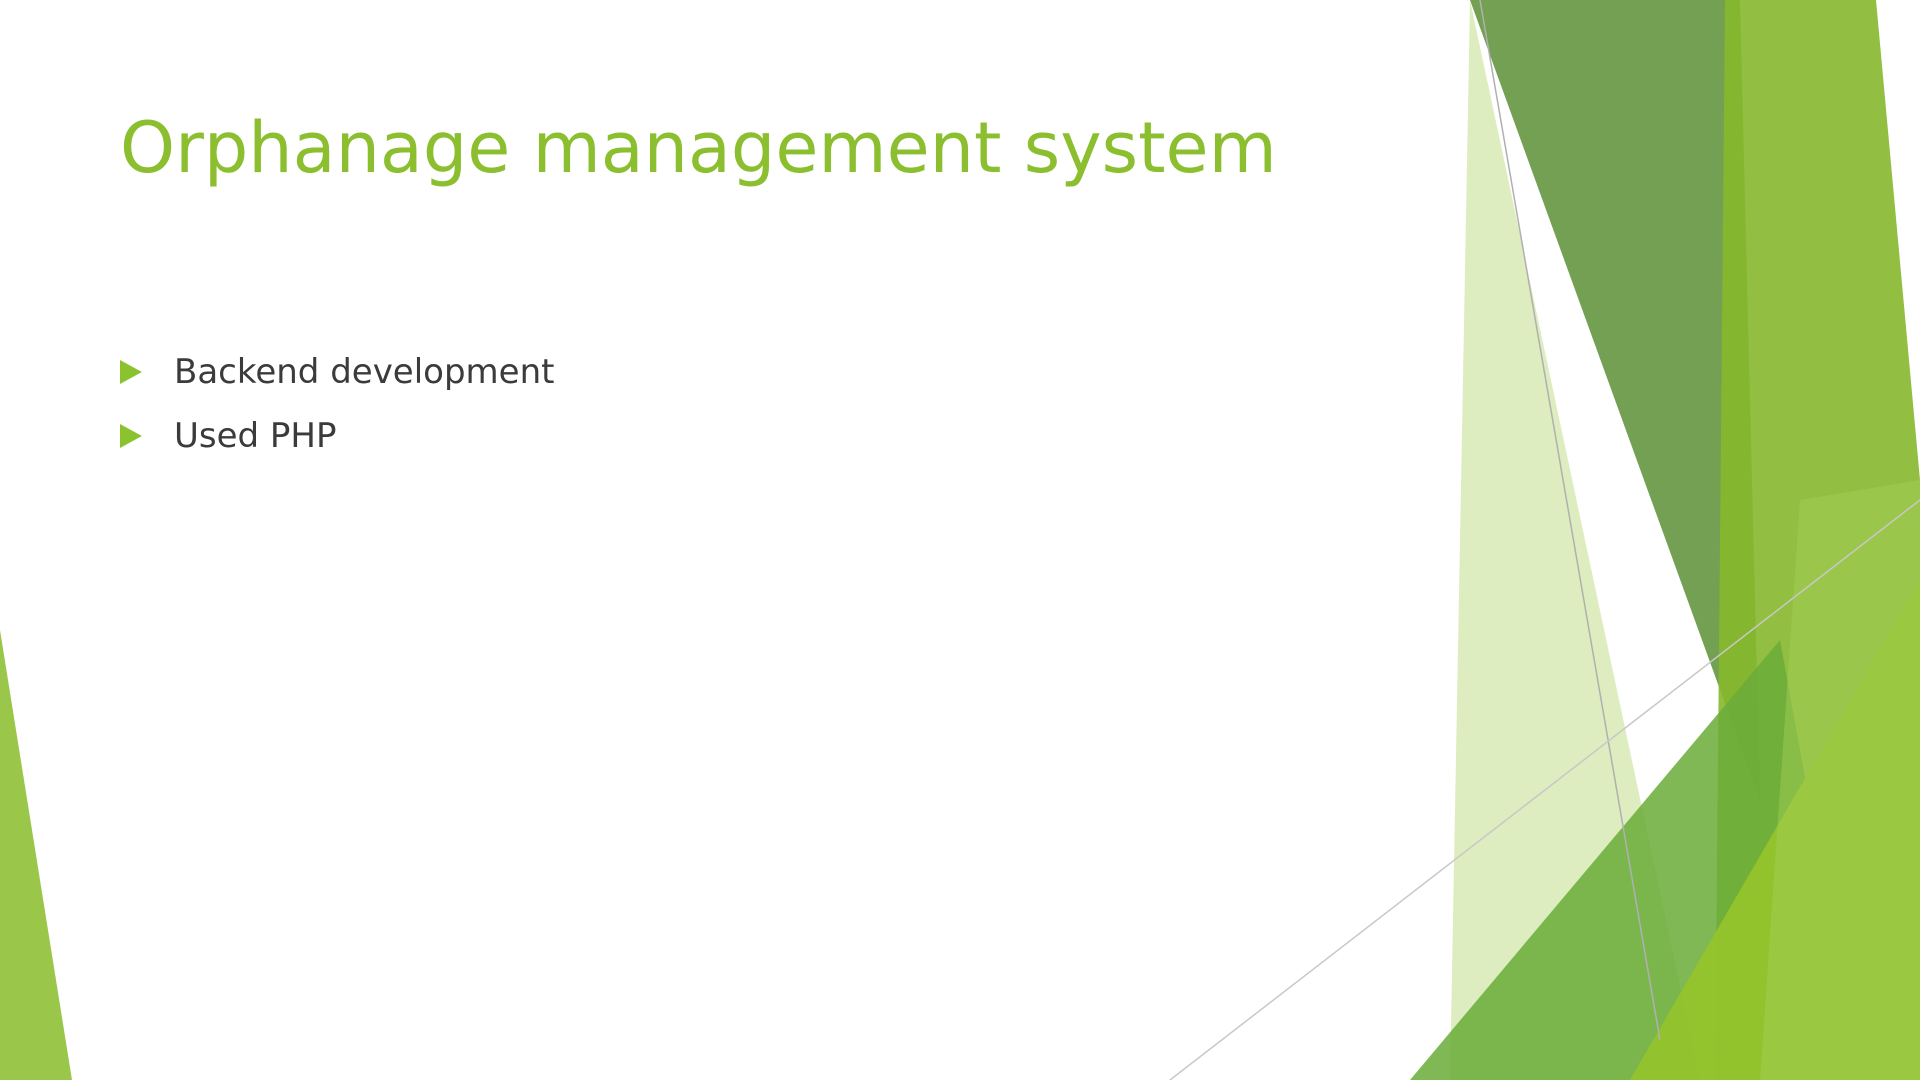 The height and width of the screenshot is (1080, 1920). Describe the element at coordinates (364, 372) in the screenshot. I see `bullet-text: Backend development` at that location.